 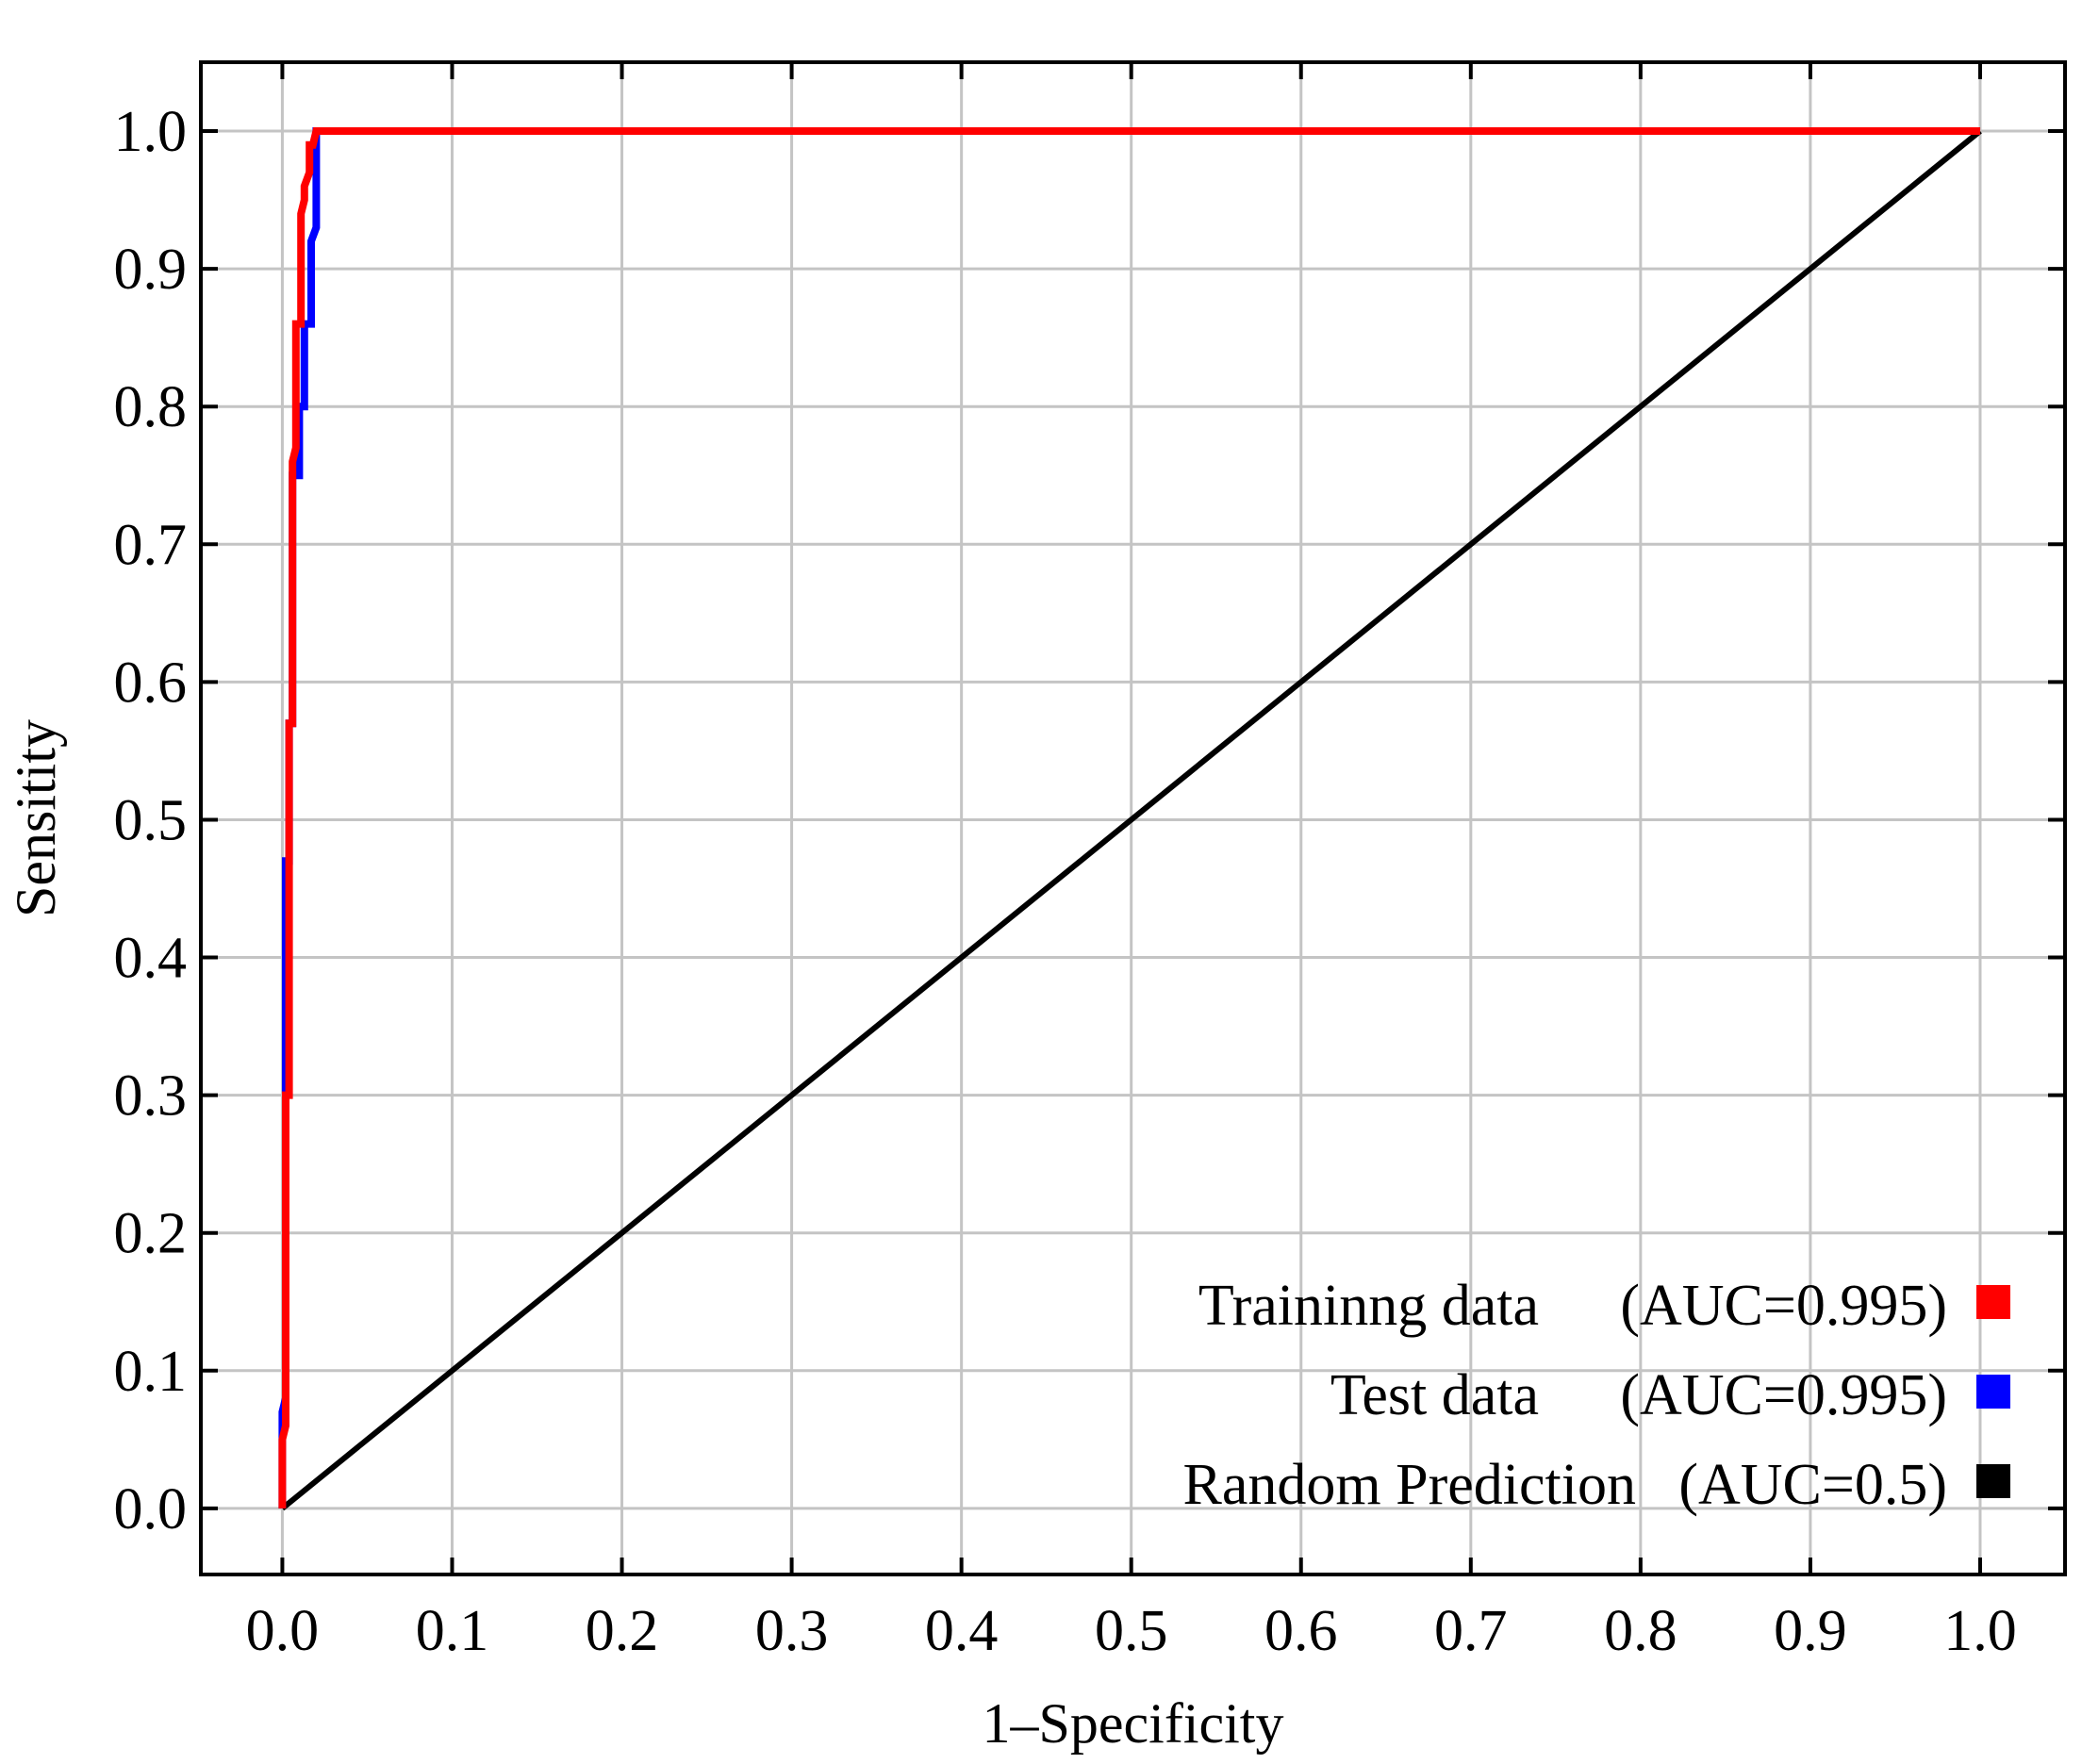 I want to click on legend-swatch-random, so click(x=1993, y=1481).